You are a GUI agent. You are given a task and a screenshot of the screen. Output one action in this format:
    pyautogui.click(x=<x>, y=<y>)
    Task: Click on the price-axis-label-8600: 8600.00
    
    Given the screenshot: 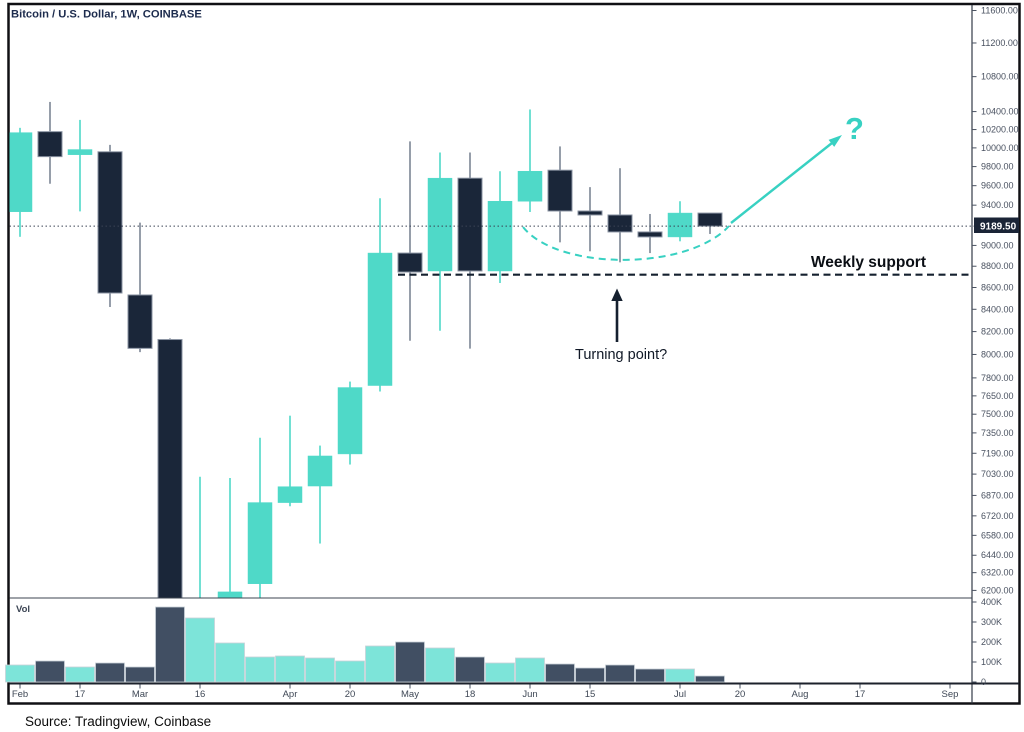 What is the action you would take?
    pyautogui.click(x=997, y=288)
    